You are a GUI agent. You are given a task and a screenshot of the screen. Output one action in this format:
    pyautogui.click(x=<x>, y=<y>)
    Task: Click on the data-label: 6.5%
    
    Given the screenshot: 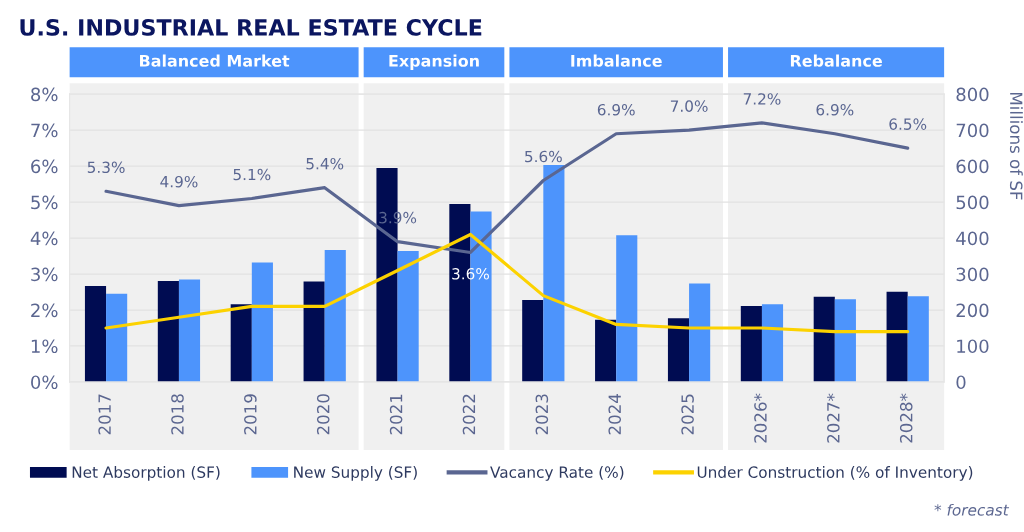 What is the action you would take?
    pyautogui.click(x=908, y=124)
    